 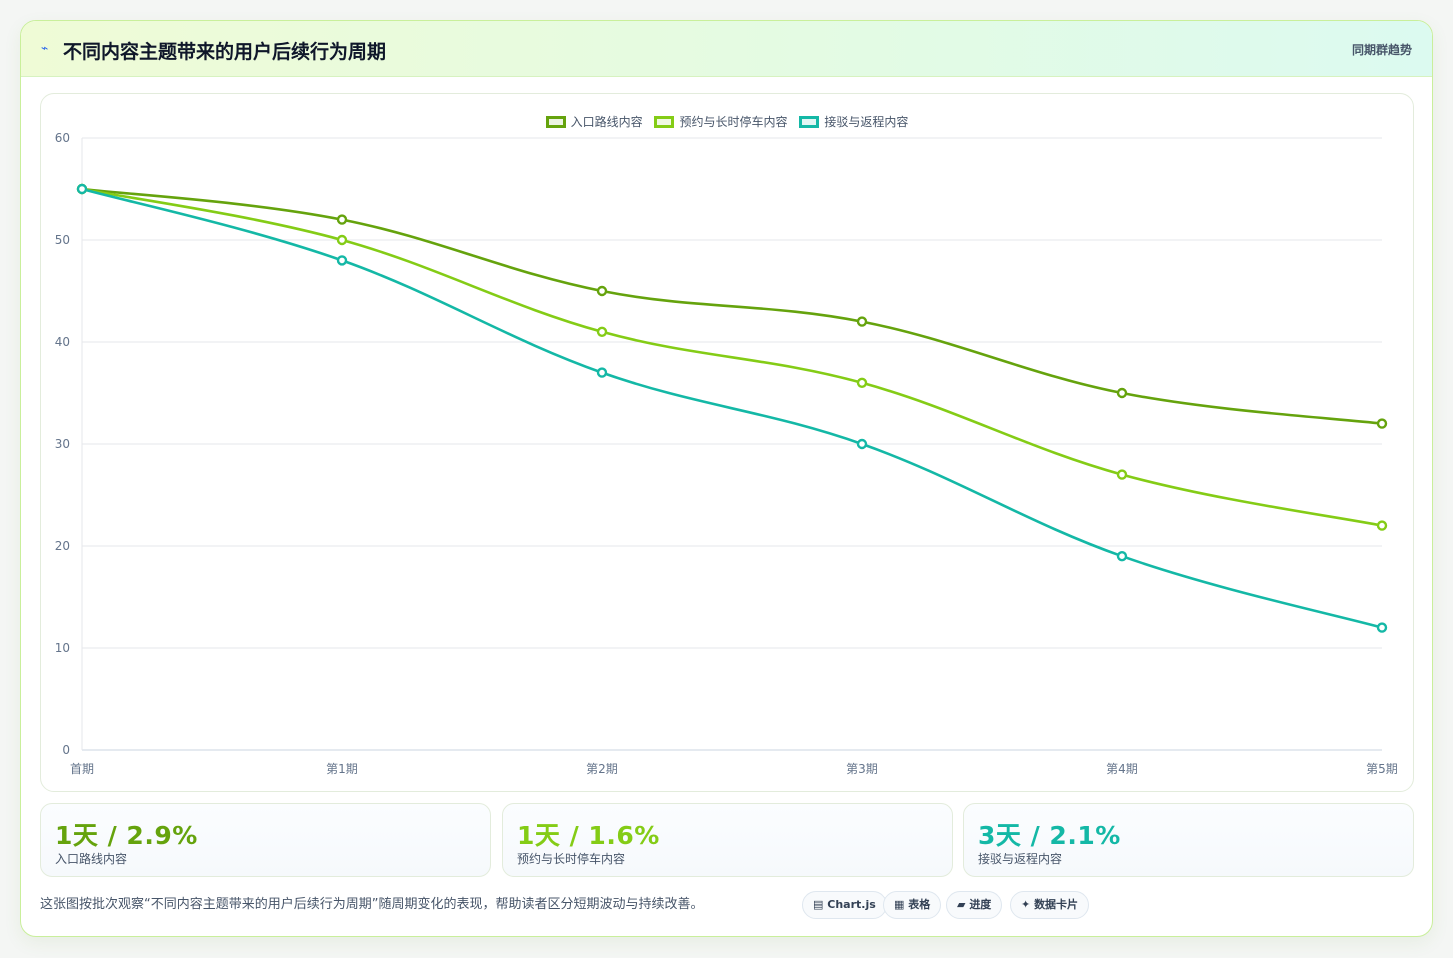 What do you see at coordinates (1381, 50) in the screenshot?
I see `header-tag: 同期群趋势` at bounding box center [1381, 50].